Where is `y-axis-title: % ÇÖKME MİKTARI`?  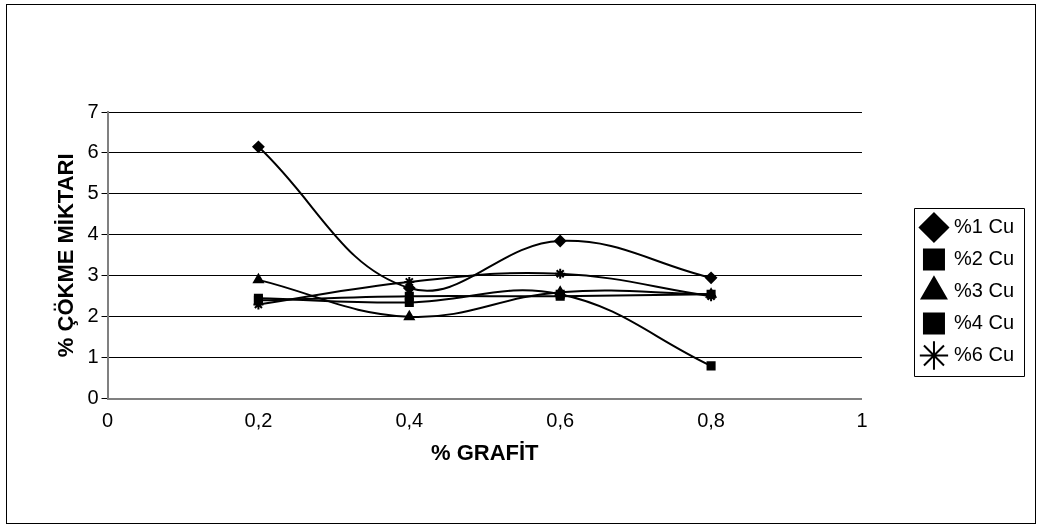 y-axis-title: % ÇÖKME MİKTARI is located at coordinates (66, 255).